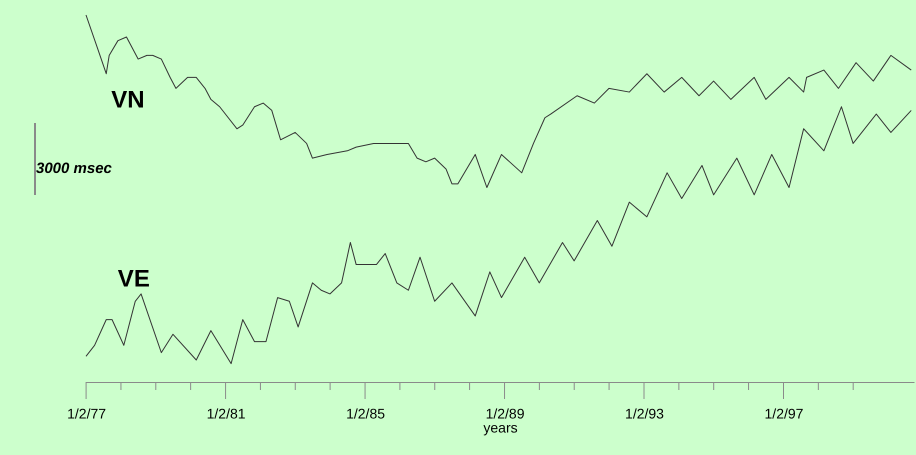 The width and height of the screenshot is (916, 455). What do you see at coordinates (226, 414) in the screenshot?
I see `x-tick-label: 1/2/81` at bounding box center [226, 414].